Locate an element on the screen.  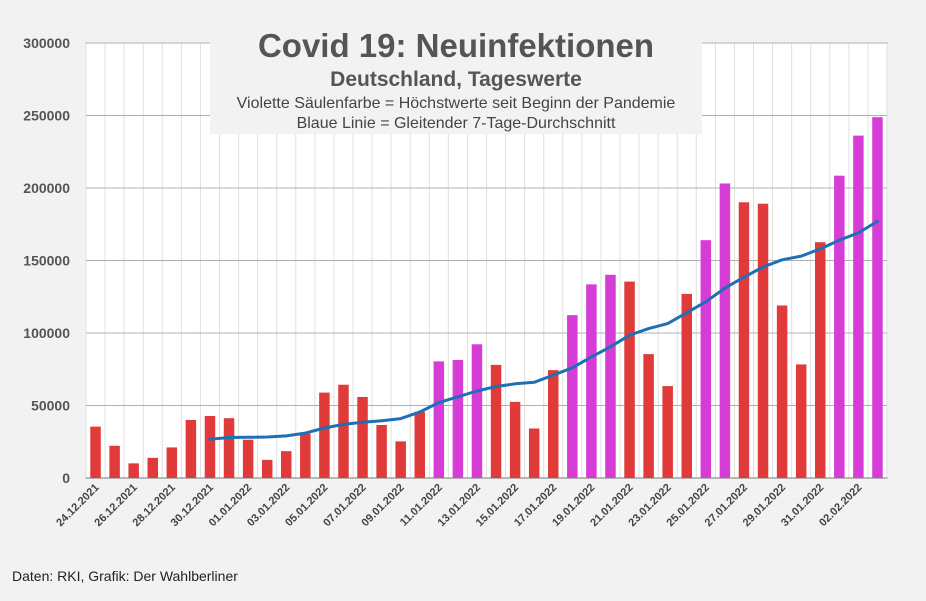
chart-title: Covid 19: Neuinfektionen is located at coordinates (456, 45).